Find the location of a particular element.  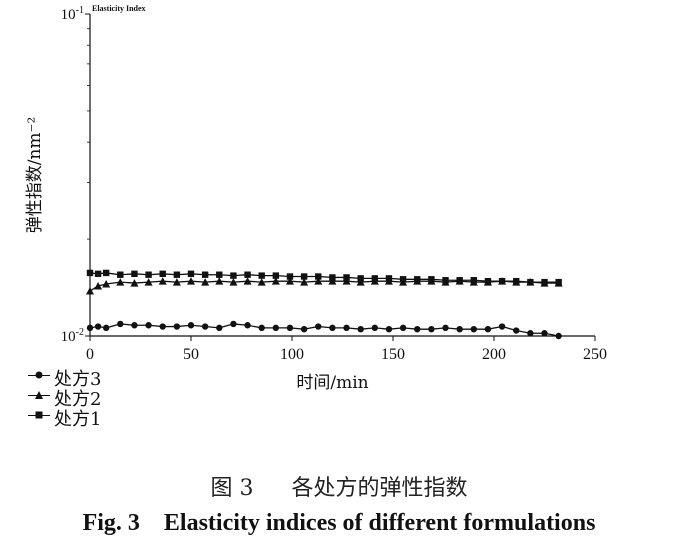

caption-text-cn: 各处方的弹性指数 is located at coordinates (379, 488).